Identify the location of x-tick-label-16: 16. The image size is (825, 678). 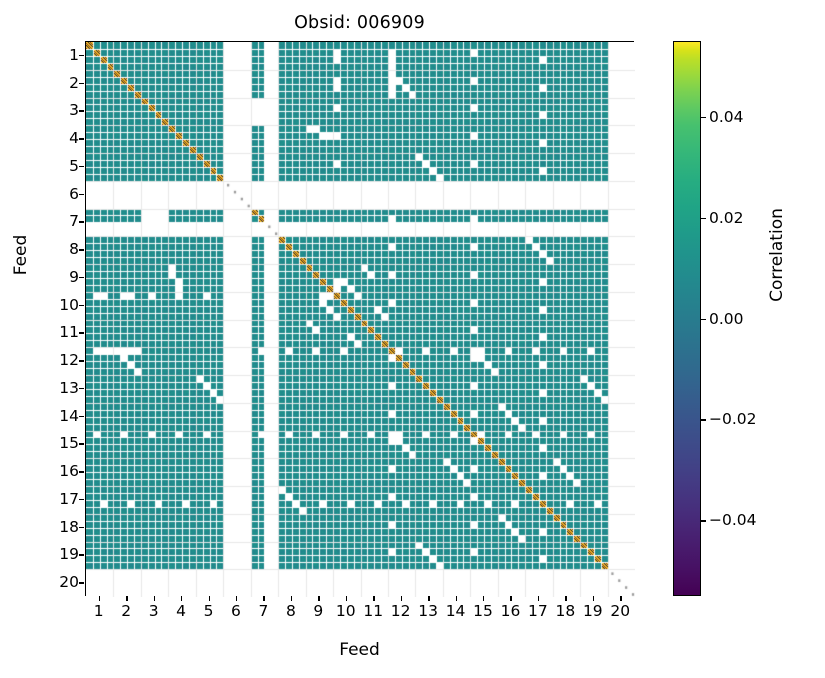
(510, 611).